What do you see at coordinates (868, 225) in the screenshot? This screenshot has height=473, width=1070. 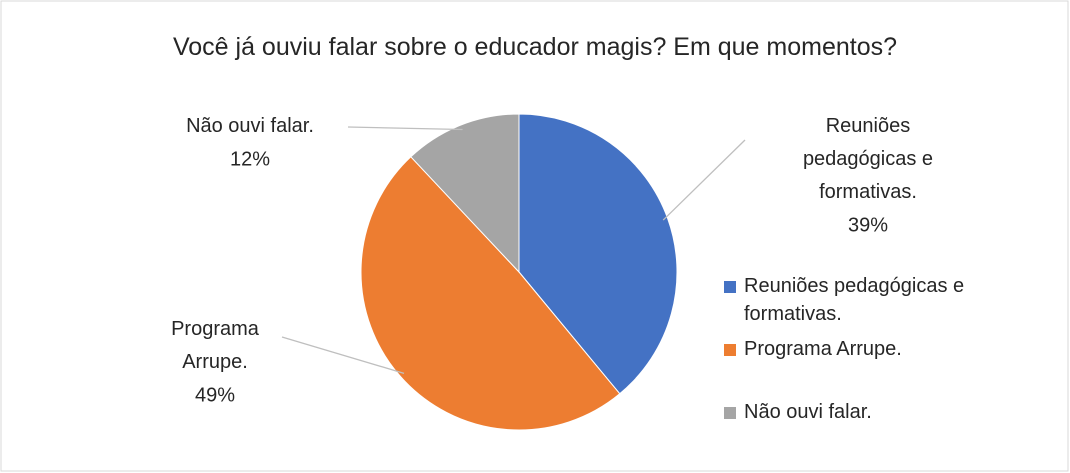 I see `data-label-value: 39%` at bounding box center [868, 225].